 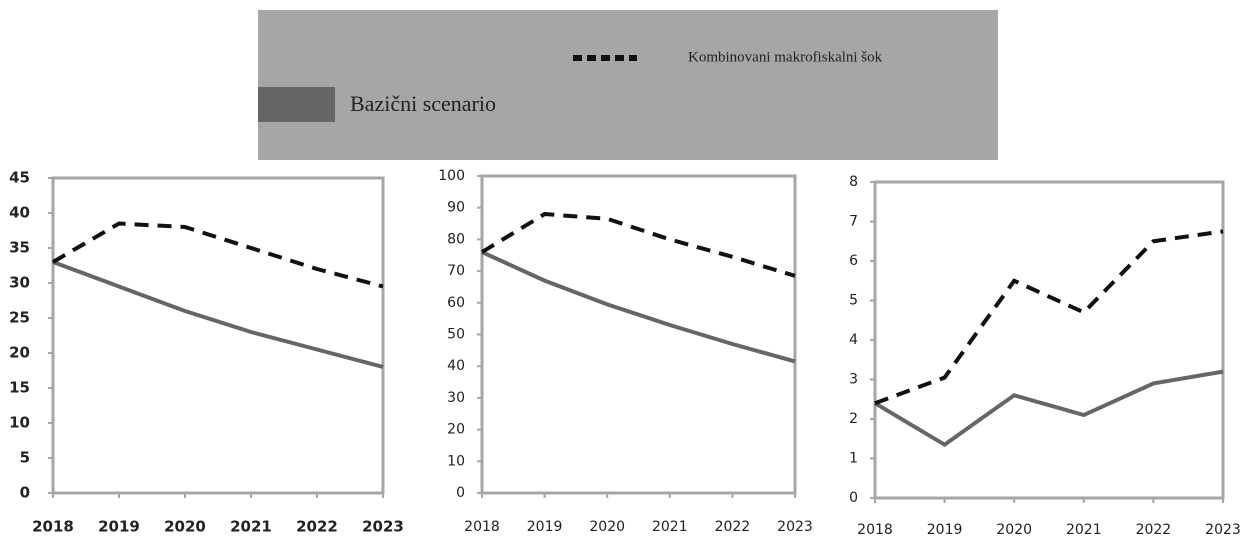 I want to click on y-tick-label: 4, so click(x=853, y=340).